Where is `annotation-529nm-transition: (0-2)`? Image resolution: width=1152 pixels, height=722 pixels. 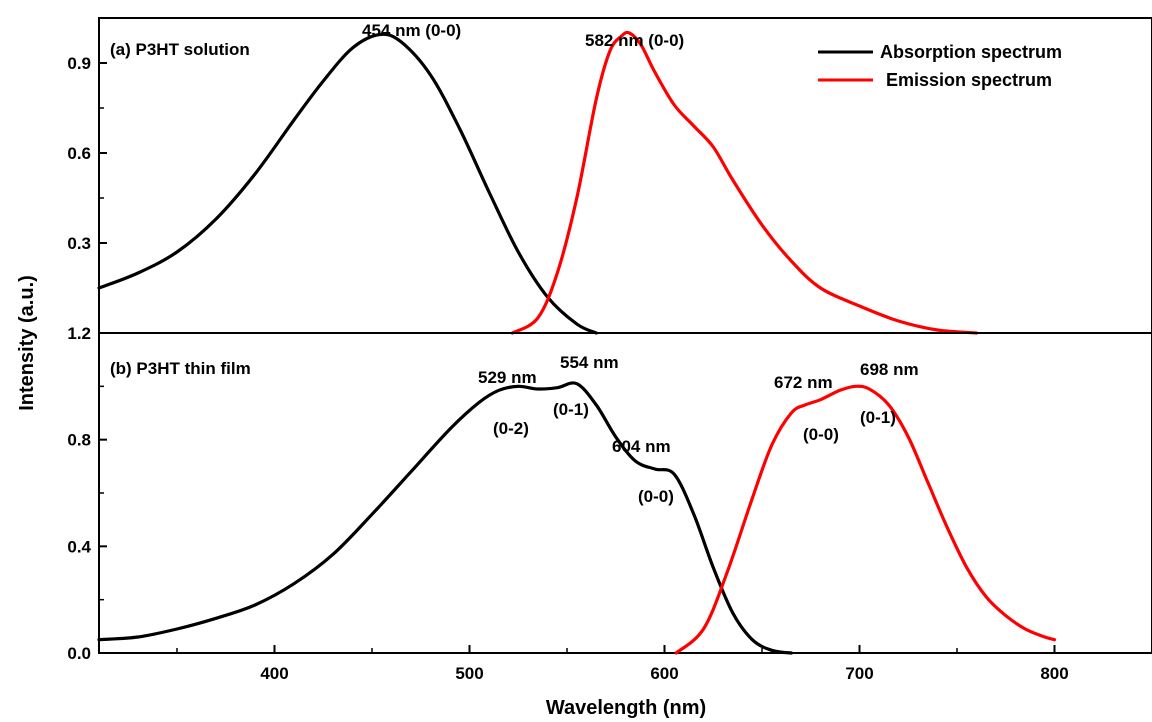
annotation-529nm-transition: (0-2) is located at coordinates (511, 428).